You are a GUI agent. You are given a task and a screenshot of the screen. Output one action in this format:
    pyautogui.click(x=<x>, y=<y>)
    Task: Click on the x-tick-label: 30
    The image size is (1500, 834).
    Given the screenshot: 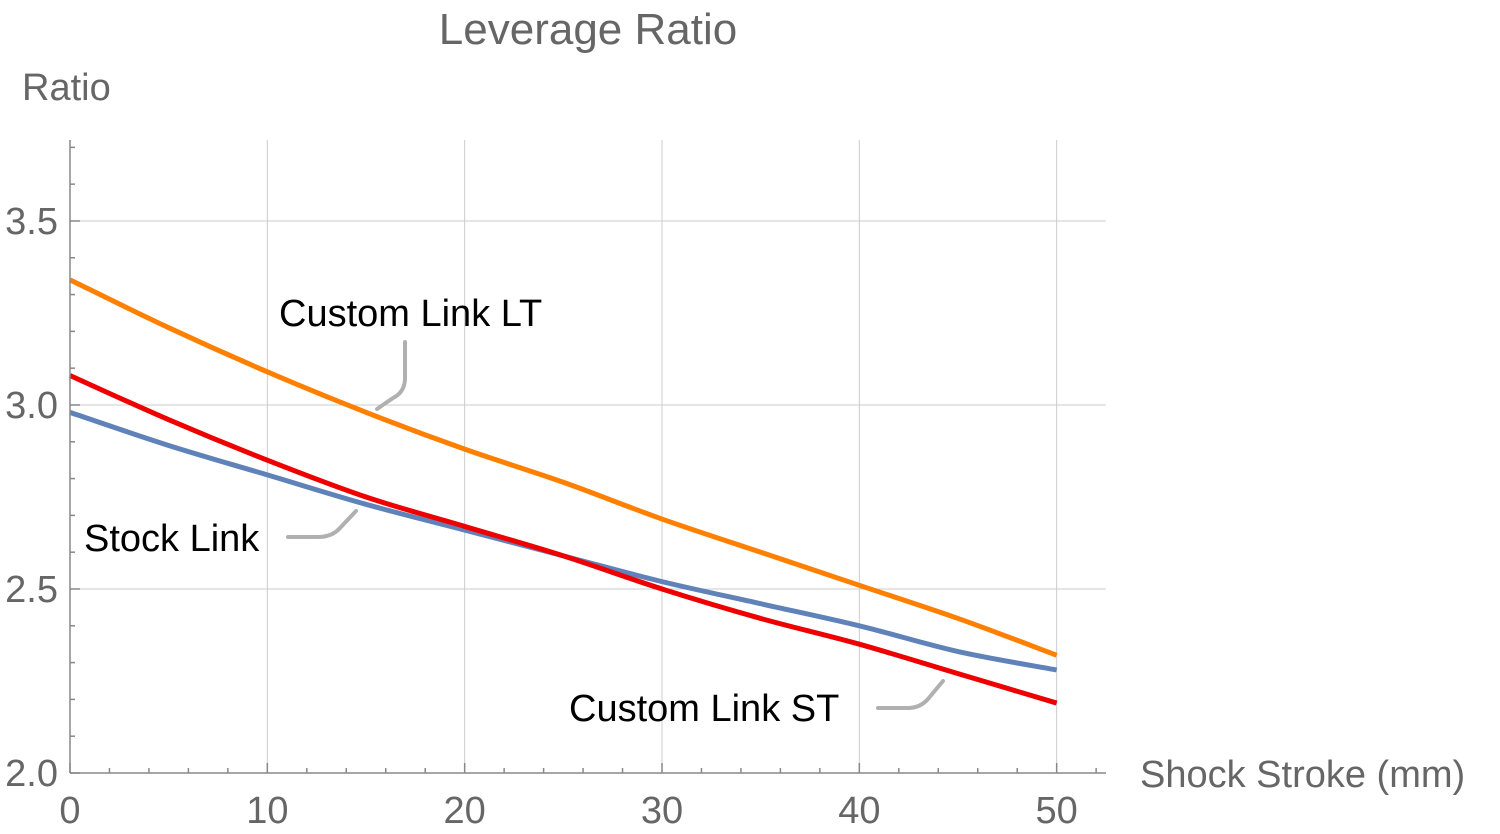 What is the action you would take?
    pyautogui.click(x=662, y=811)
    